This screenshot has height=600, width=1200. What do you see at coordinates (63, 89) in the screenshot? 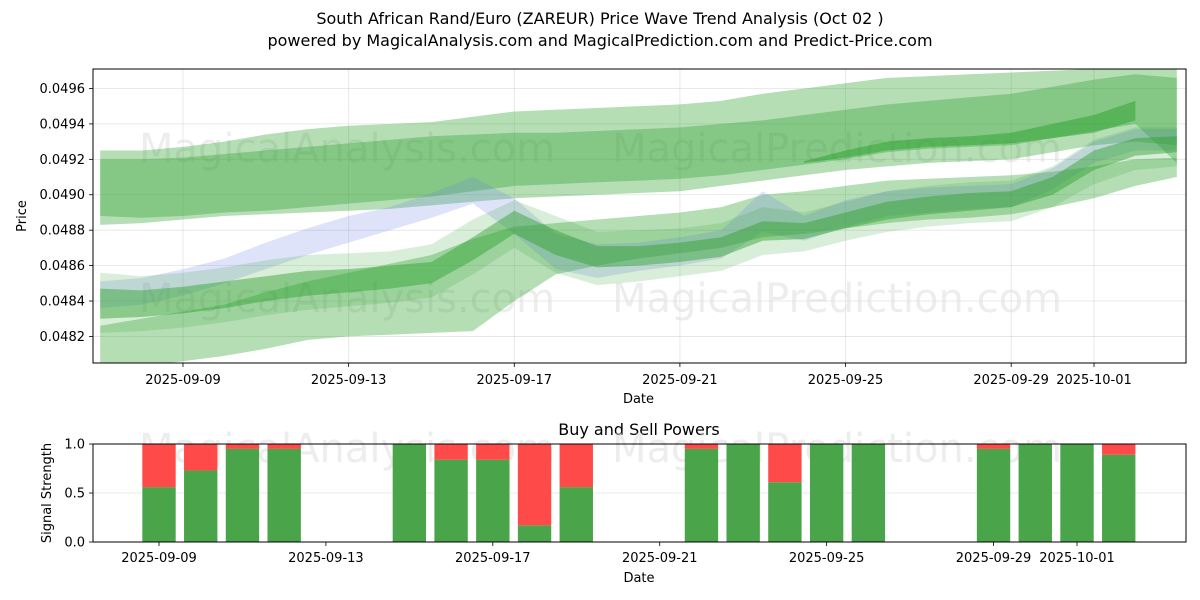
I see `y-tick-label: 0.0496` at bounding box center [63, 89].